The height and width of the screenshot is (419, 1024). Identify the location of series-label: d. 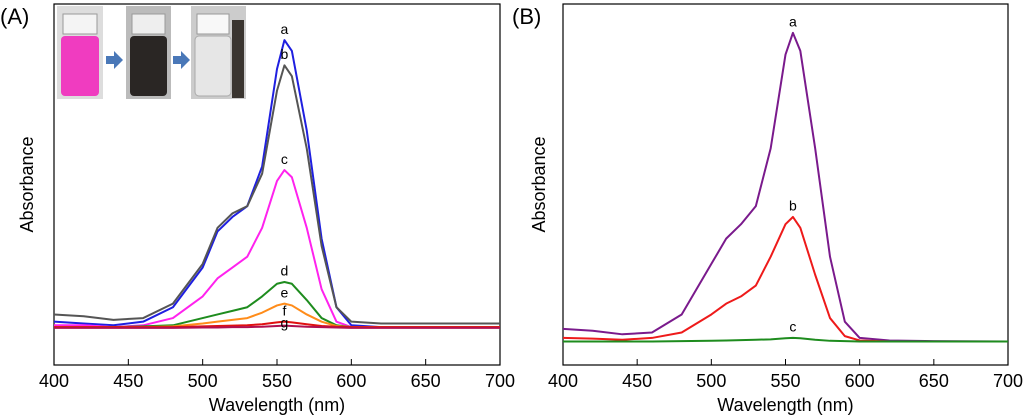
(285, 271).